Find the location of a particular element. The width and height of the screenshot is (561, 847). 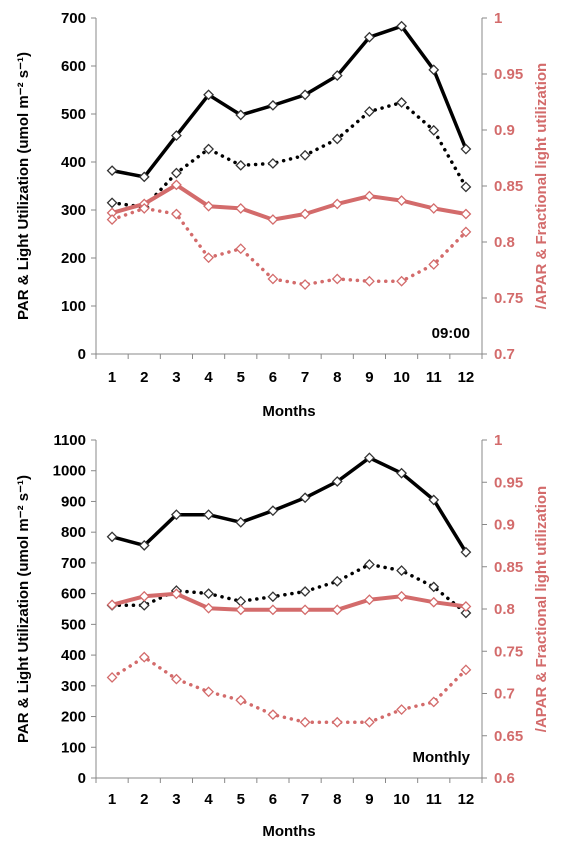

left-axis-label: PAR & Light Utilization (umol m⁻² s⁻¹) is located at coordinates (23, 609).